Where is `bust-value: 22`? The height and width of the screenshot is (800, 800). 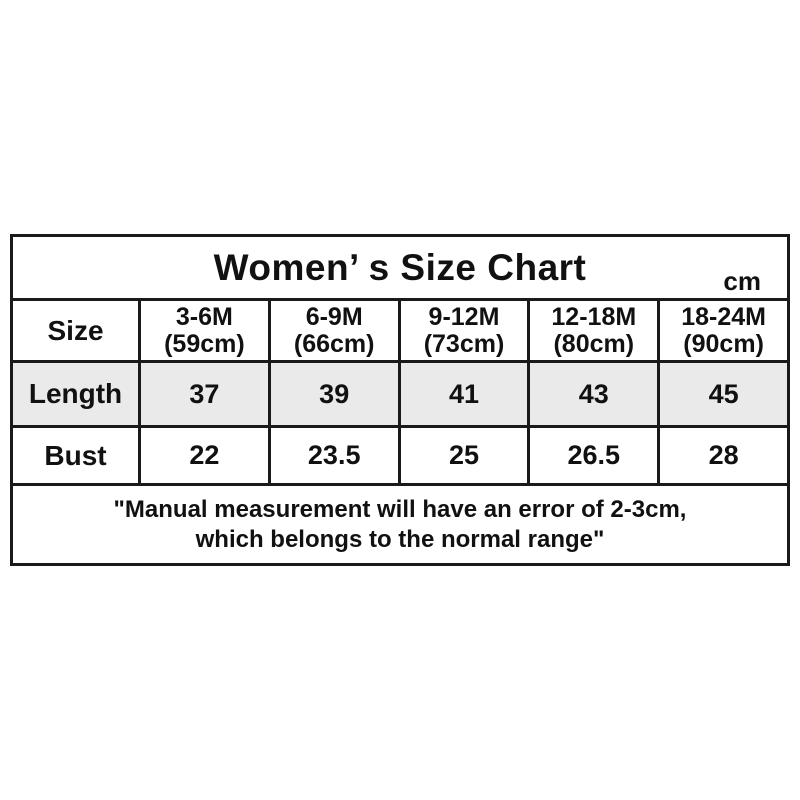 bust-value: 22 is located at coordinates (204, 455).